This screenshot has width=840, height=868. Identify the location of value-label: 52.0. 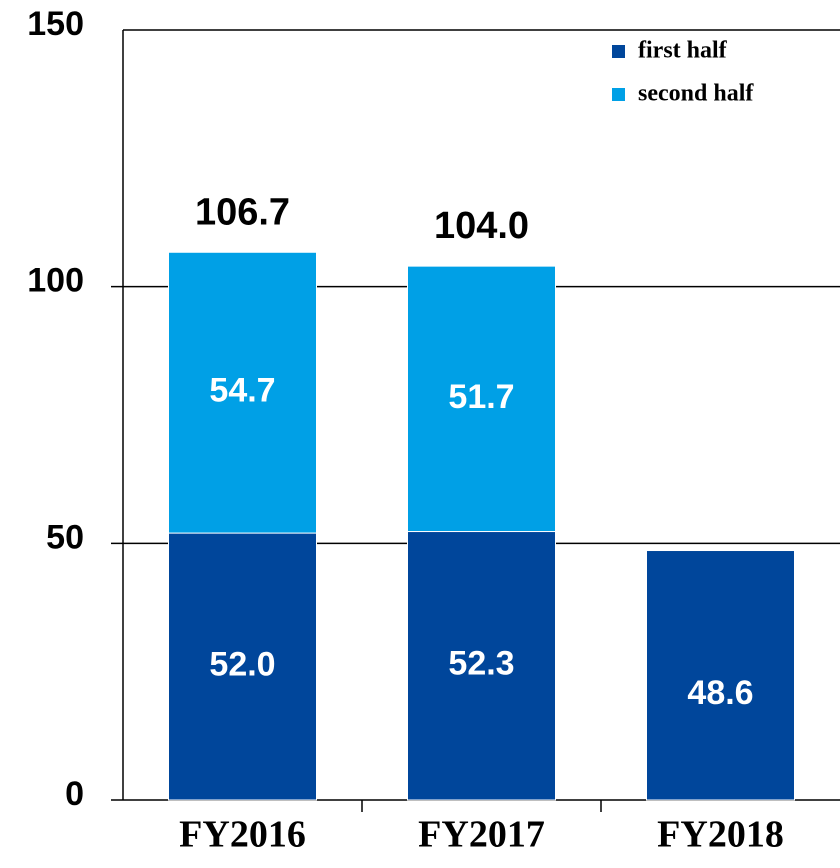
(242, 665).